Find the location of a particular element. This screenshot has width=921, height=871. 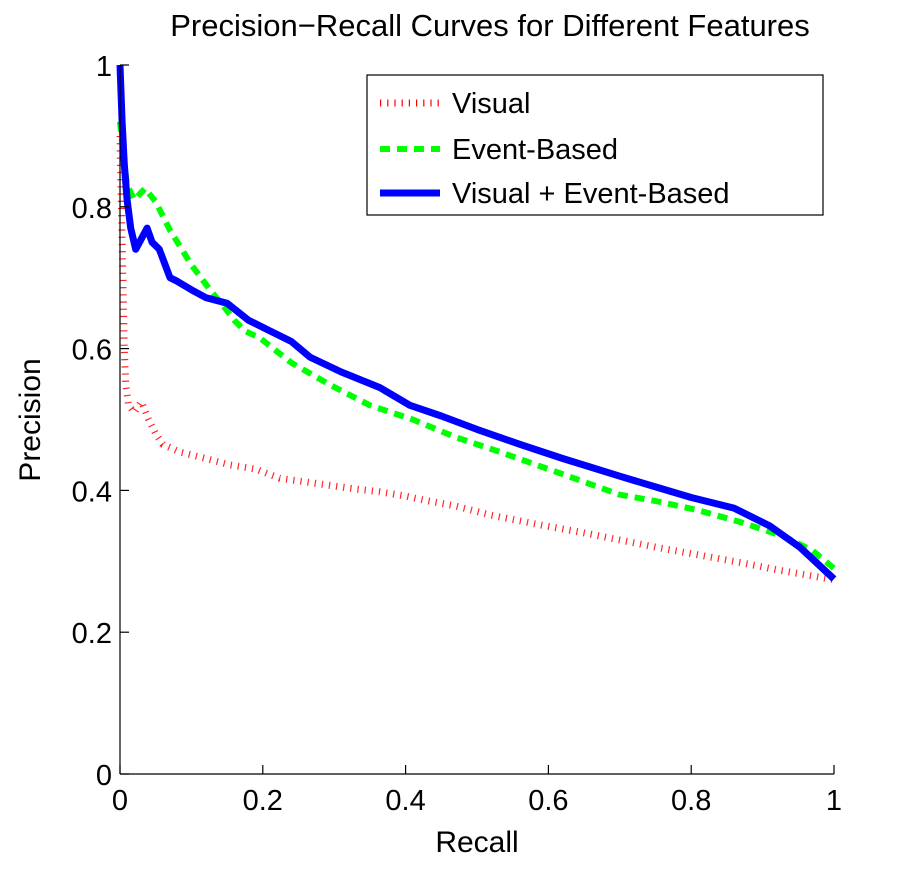

y-tick-label: 0.2 is located at coordinates (92, 634).